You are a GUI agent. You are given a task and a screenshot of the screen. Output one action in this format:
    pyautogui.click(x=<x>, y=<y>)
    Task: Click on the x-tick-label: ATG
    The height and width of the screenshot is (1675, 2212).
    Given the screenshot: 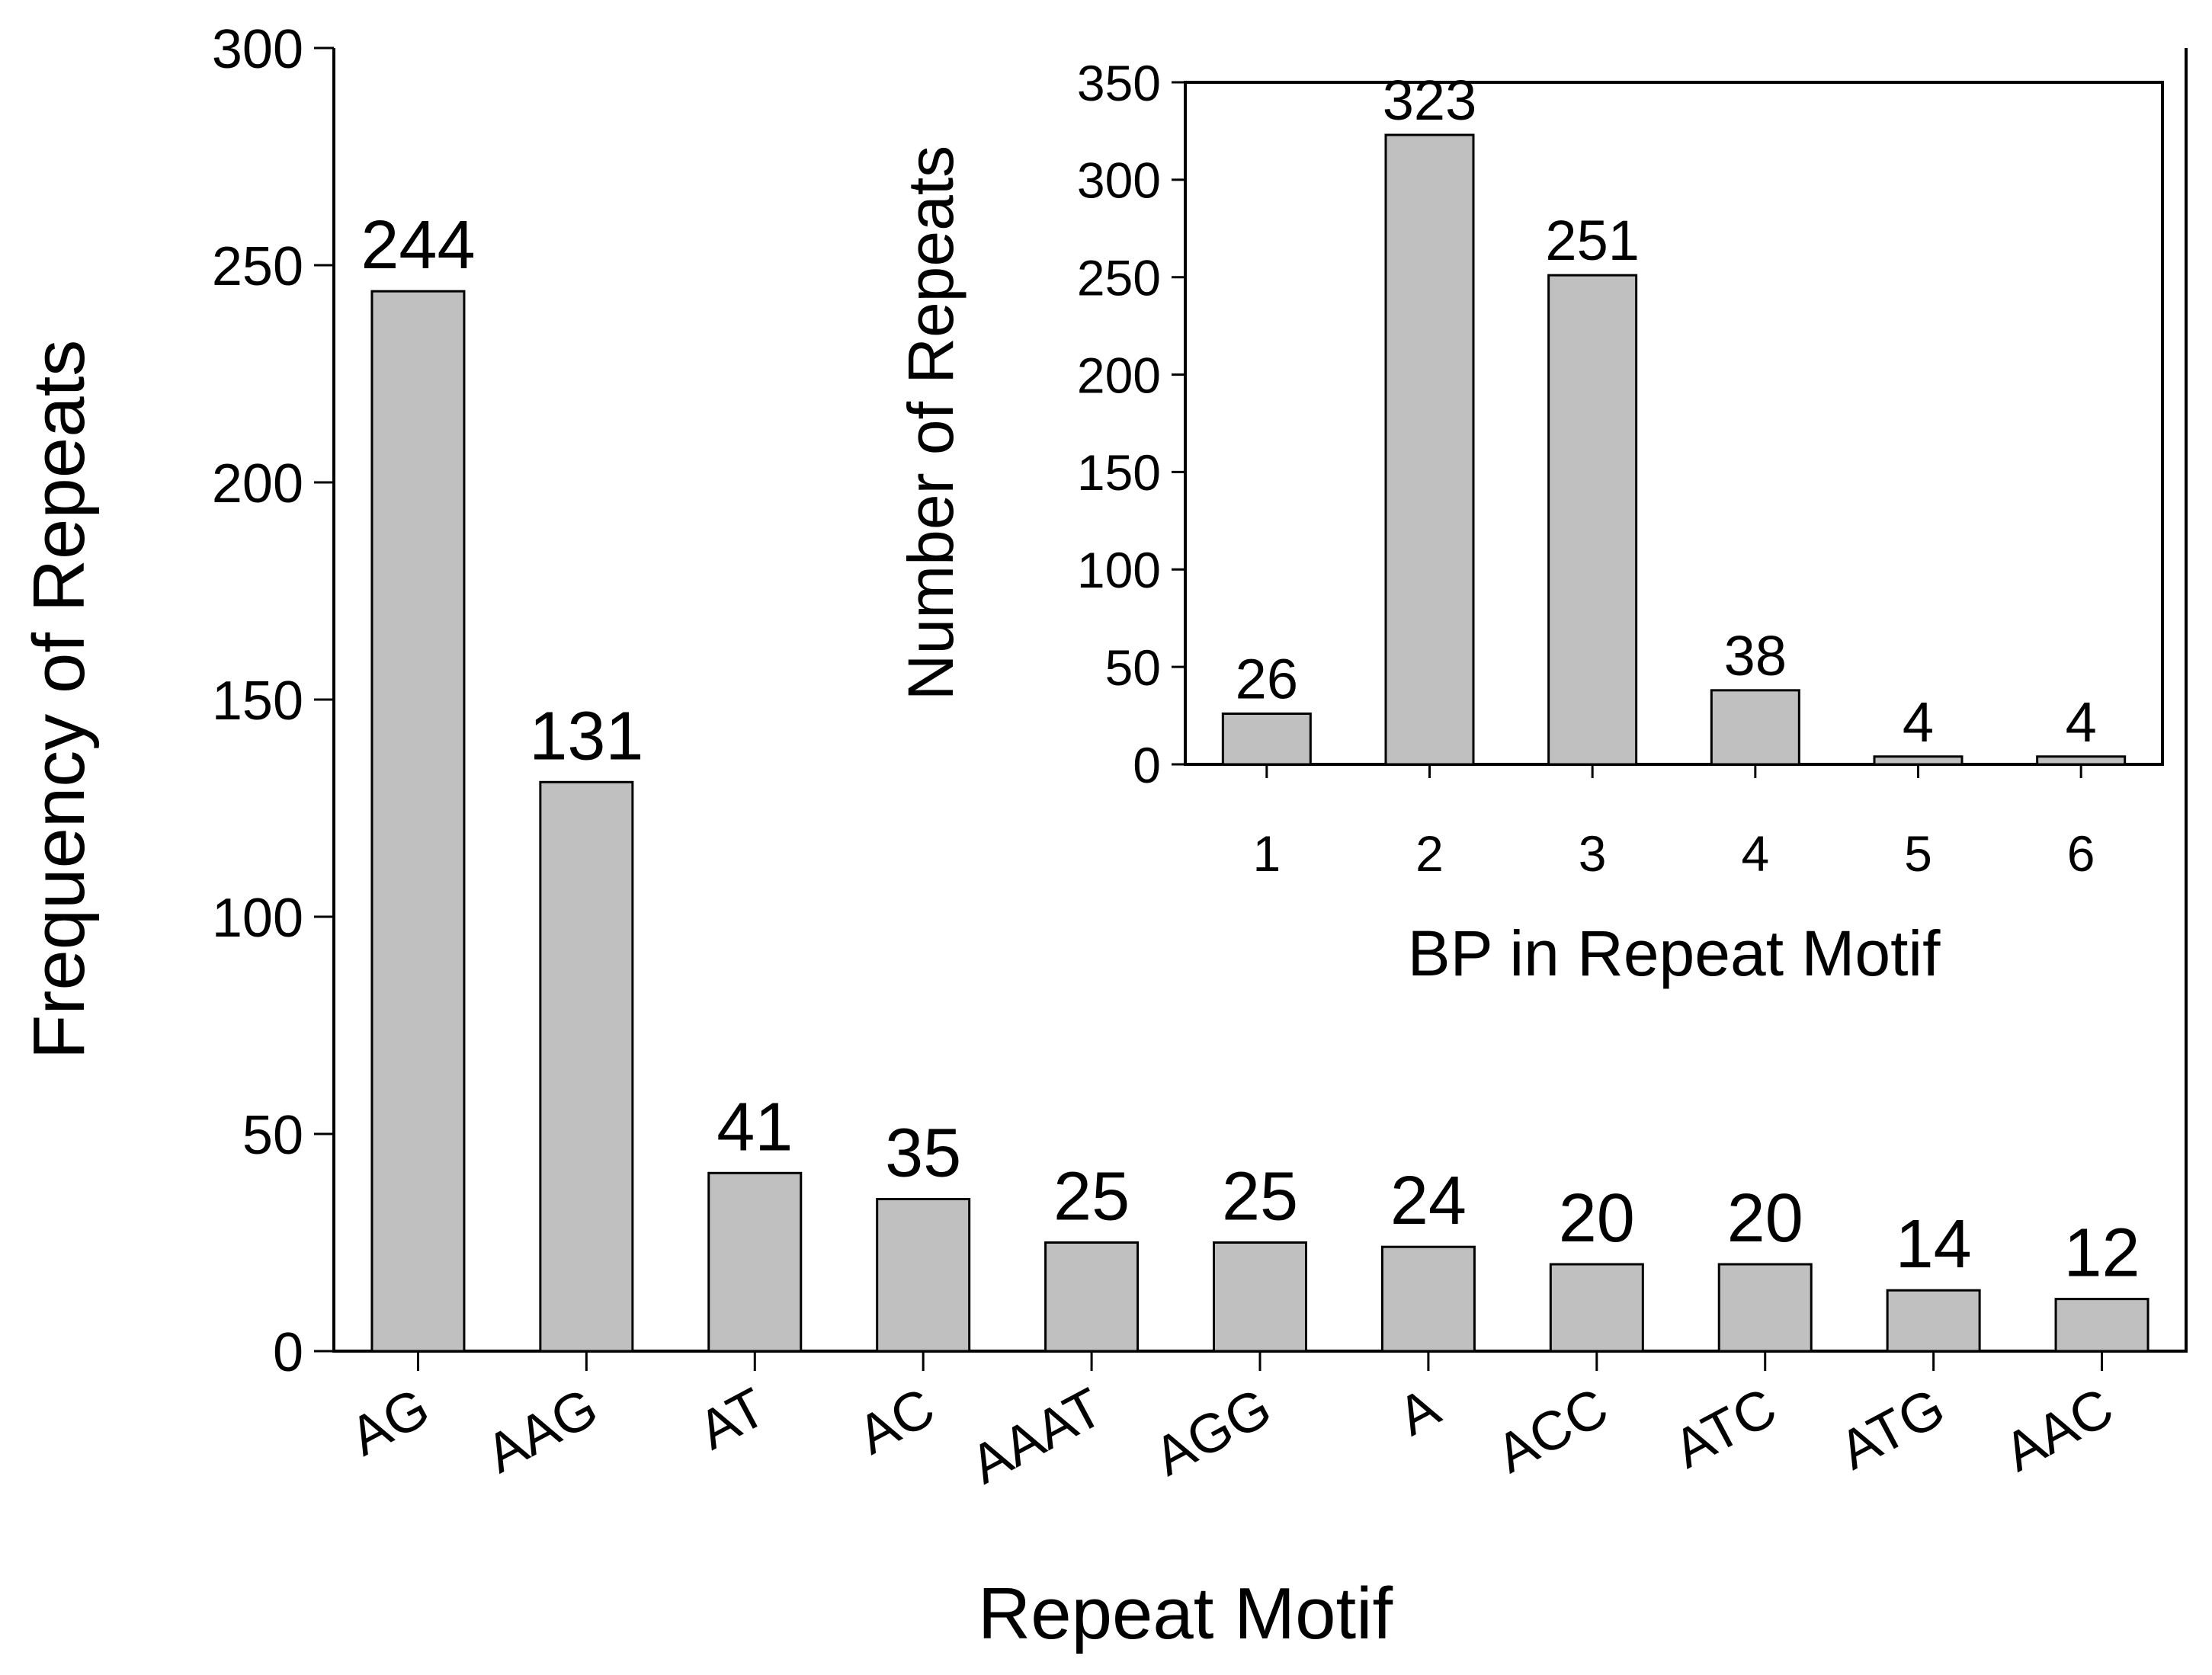 What is the action you would take?
    pyautogui.click(x=1892, y=1428)
    